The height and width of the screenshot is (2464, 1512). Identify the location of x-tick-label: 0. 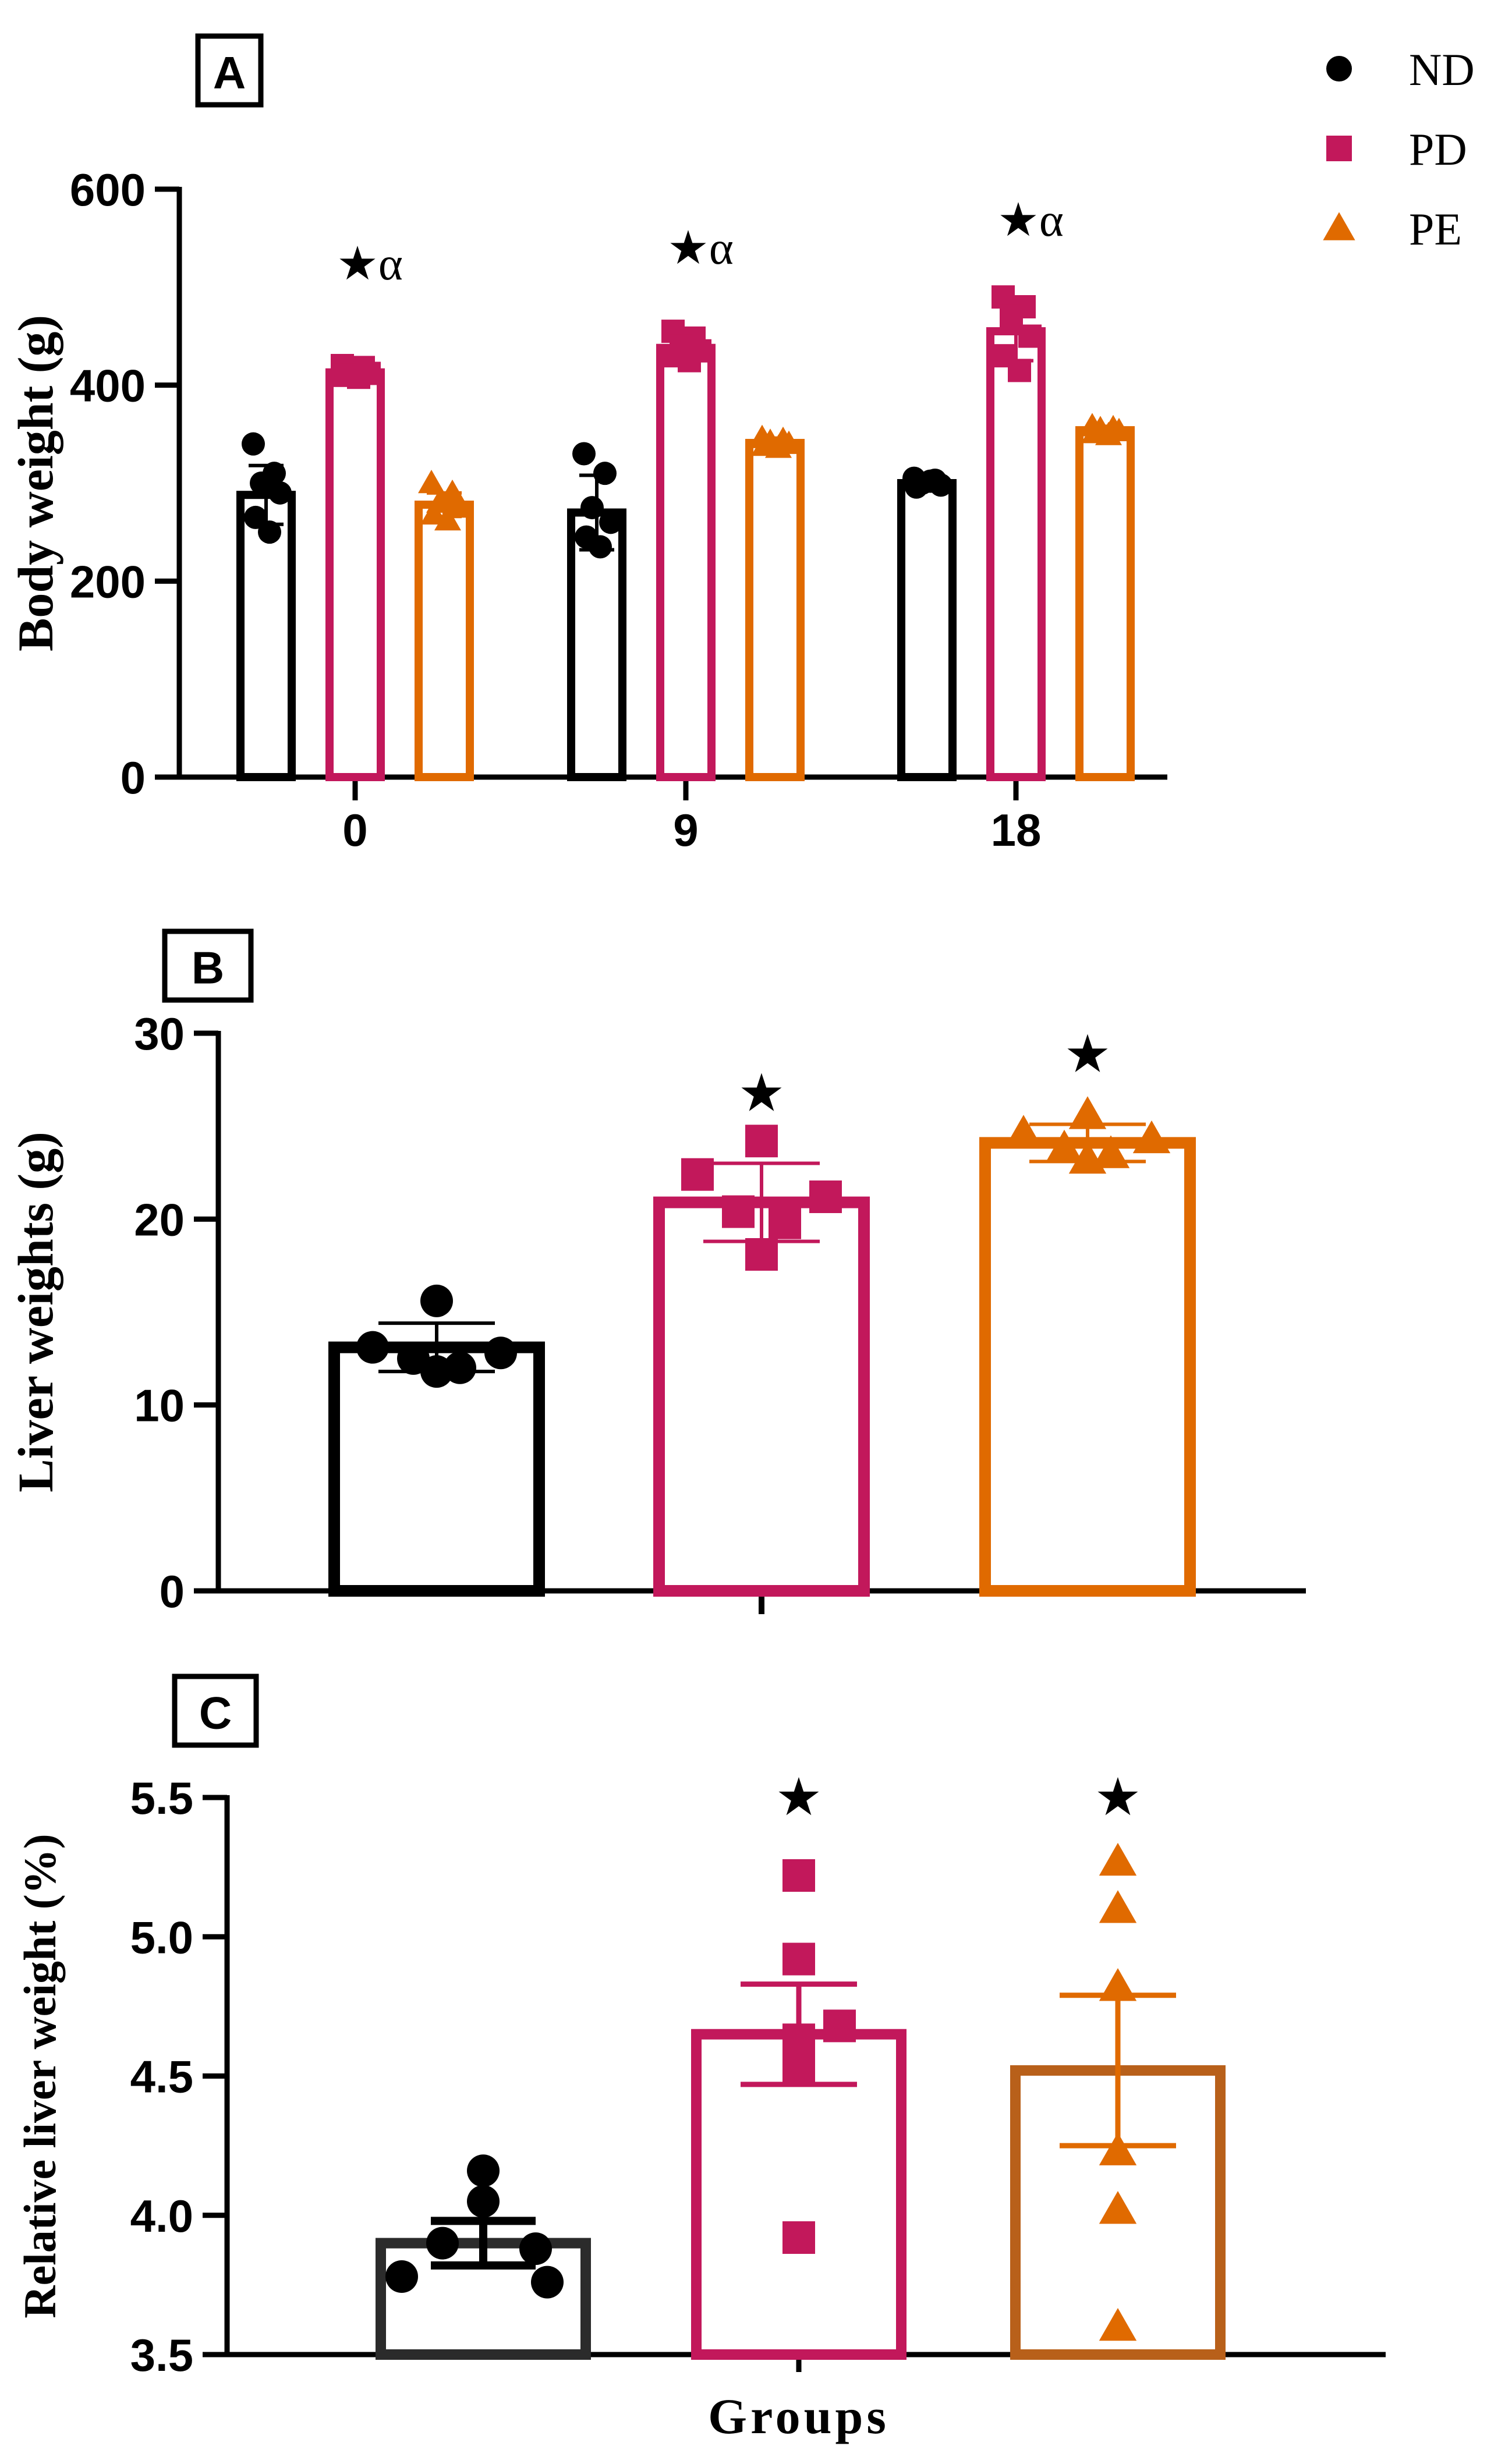
(354, 830).